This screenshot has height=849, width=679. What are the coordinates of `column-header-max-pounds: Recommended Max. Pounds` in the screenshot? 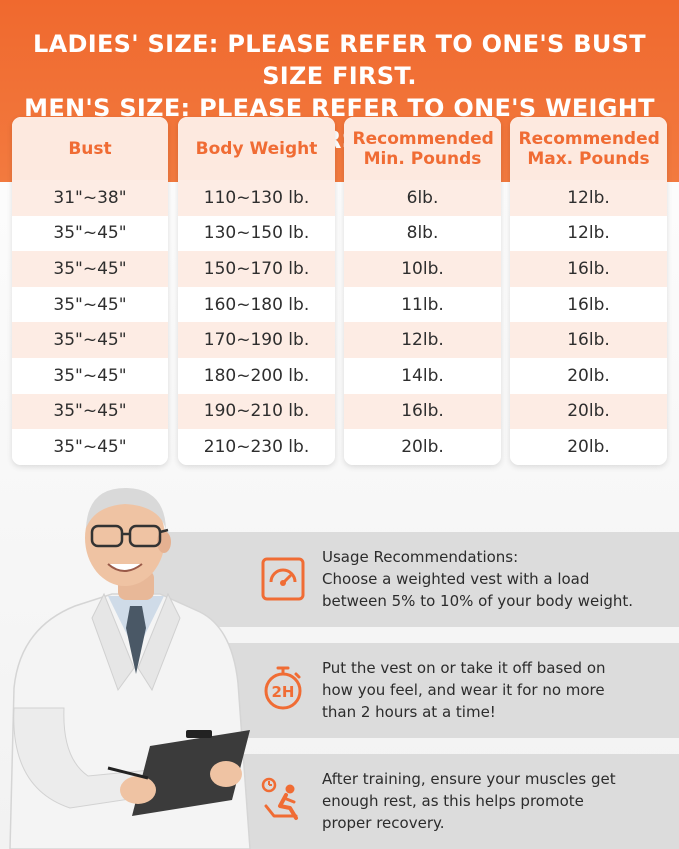 It's located at (588, 148).